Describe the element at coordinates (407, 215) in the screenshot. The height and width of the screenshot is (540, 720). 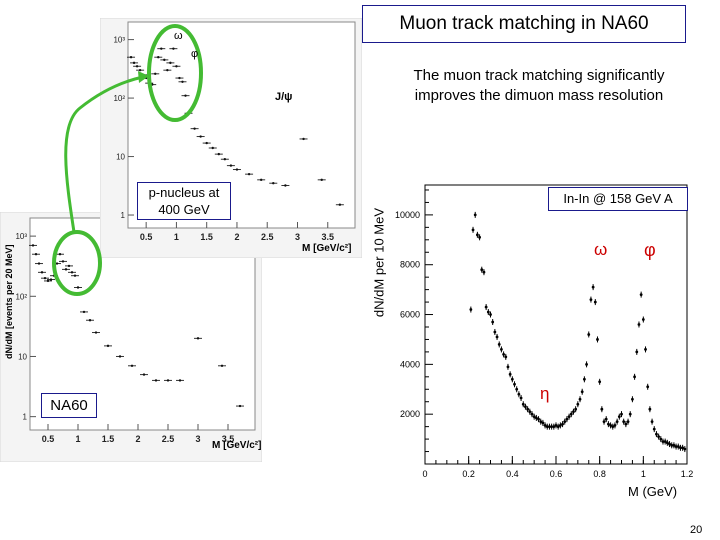
I see `y-tick-label: 10000` at that location.